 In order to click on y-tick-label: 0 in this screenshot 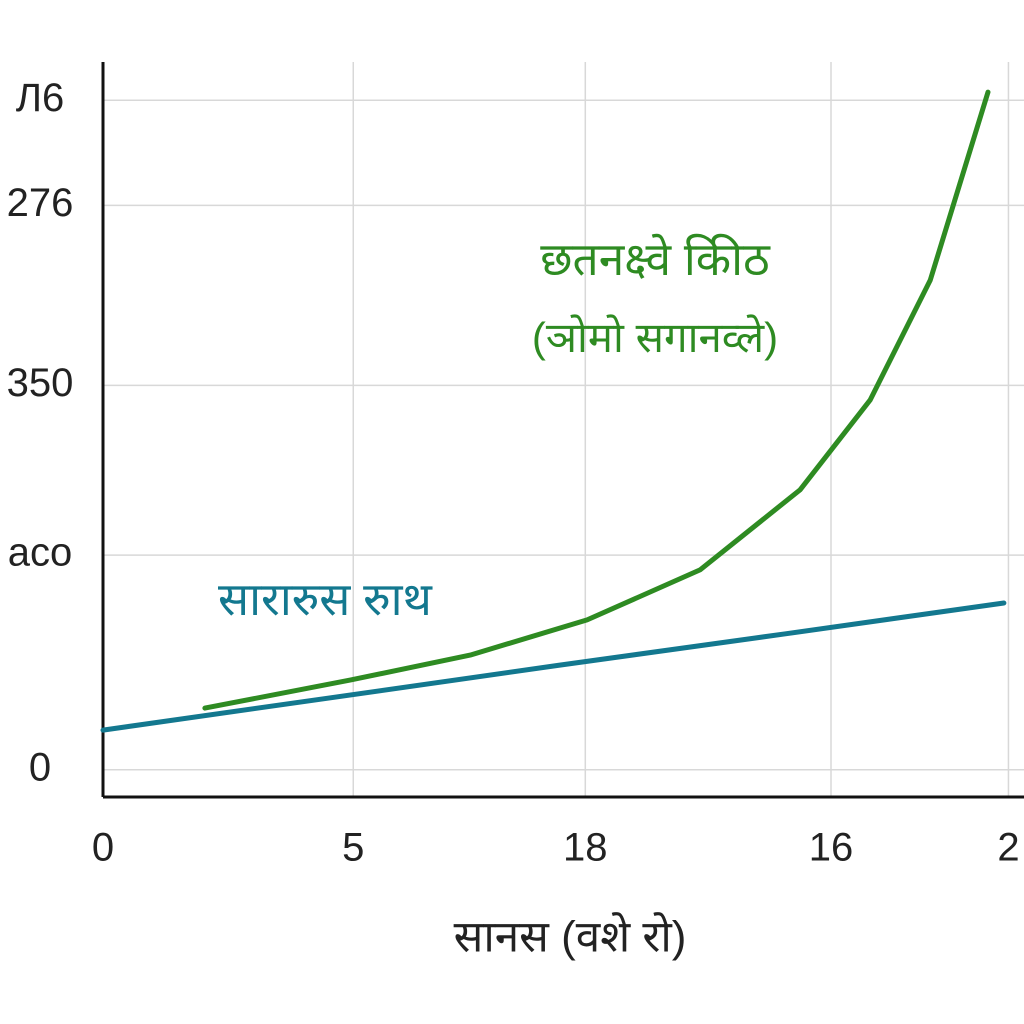, I will do `click(40, 767)`.